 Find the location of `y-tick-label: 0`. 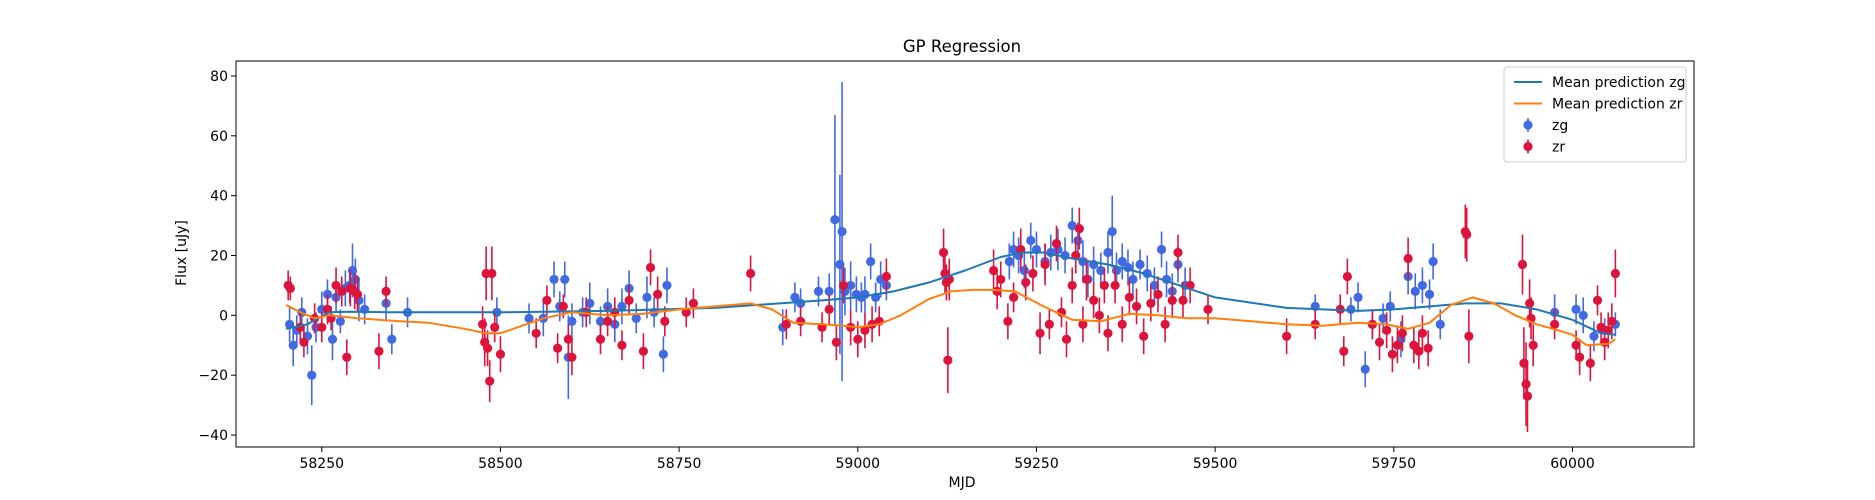

y-tick-label: 0 is located at coordinates (223, 316).